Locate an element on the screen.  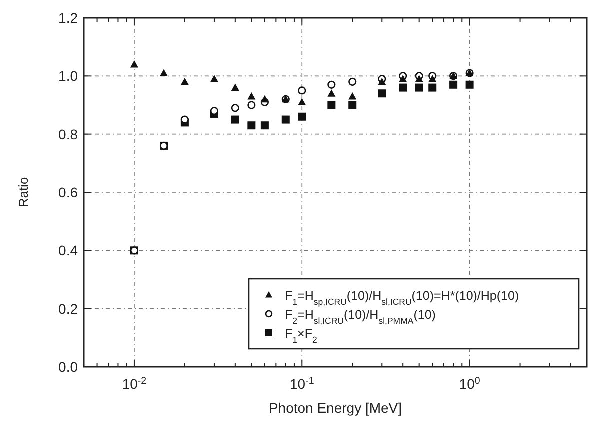
y-tick-label: 0.2 is located at coordinates (68, 308).